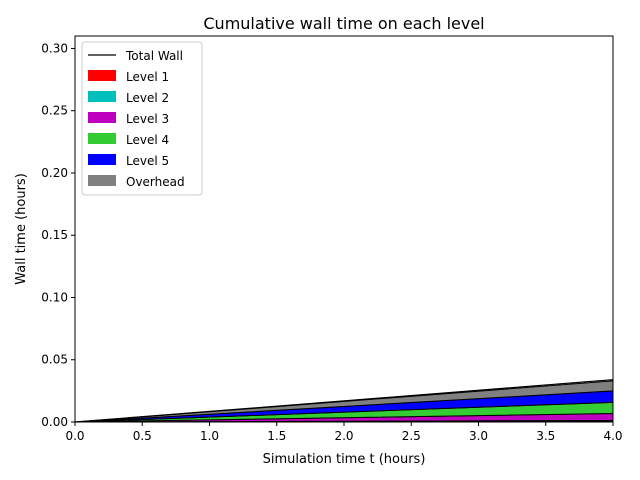 The width and height of the screenshot is (640, 480). Describe the element at coordinates (54, 360) in the screenshot. I see `y-tick-label: 0.05` at that location.